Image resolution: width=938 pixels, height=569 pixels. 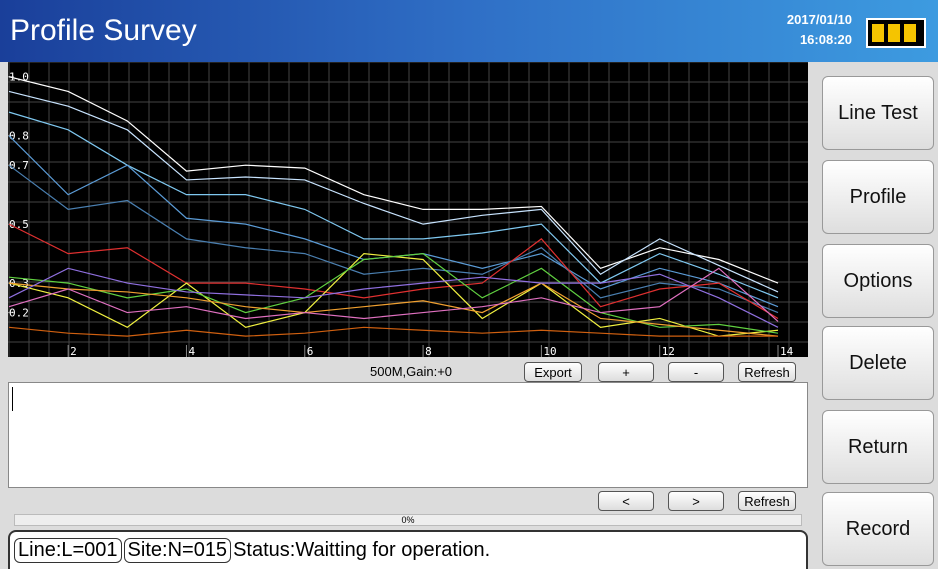 What do you see at coordinates (191, 351) in the screenshot?
I see `x-tick-label: 4` at bounding box center [191, 351].